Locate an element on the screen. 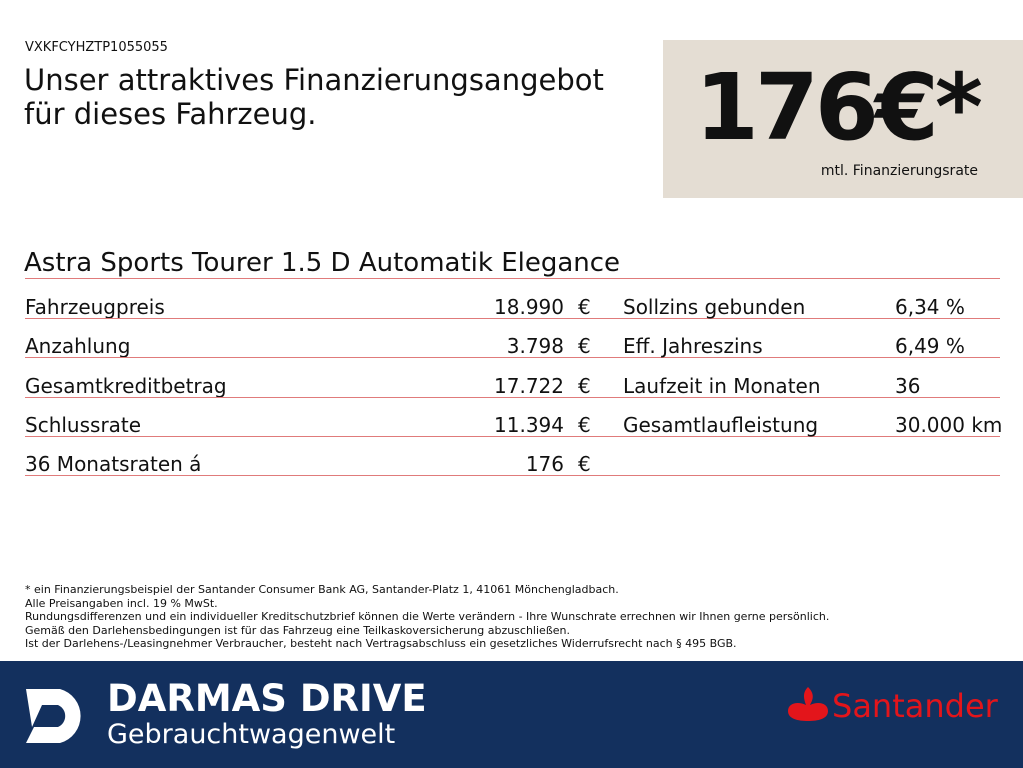 The image size is (1023, 768). row-label: Schlussrate is located at coordinates (83, 424).